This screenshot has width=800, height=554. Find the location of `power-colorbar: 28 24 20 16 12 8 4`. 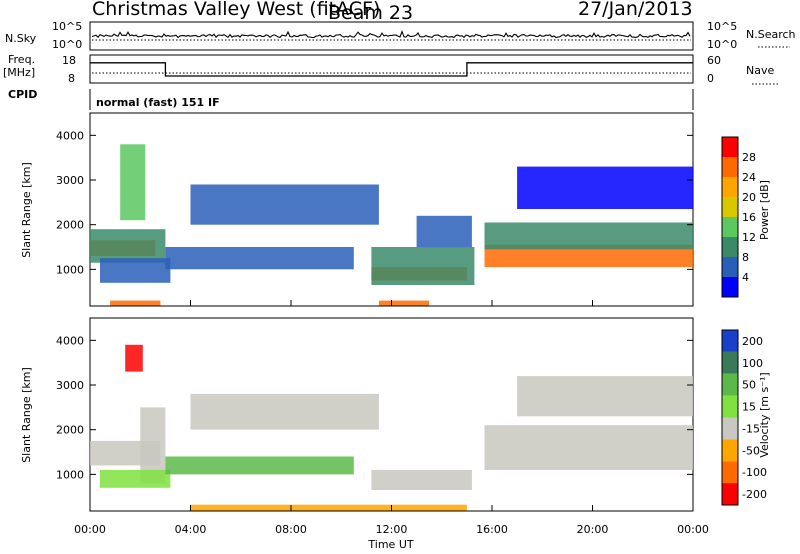

power-colorbar: 28 24 20 16 12 8 4 is located at coordinates (738, 217).